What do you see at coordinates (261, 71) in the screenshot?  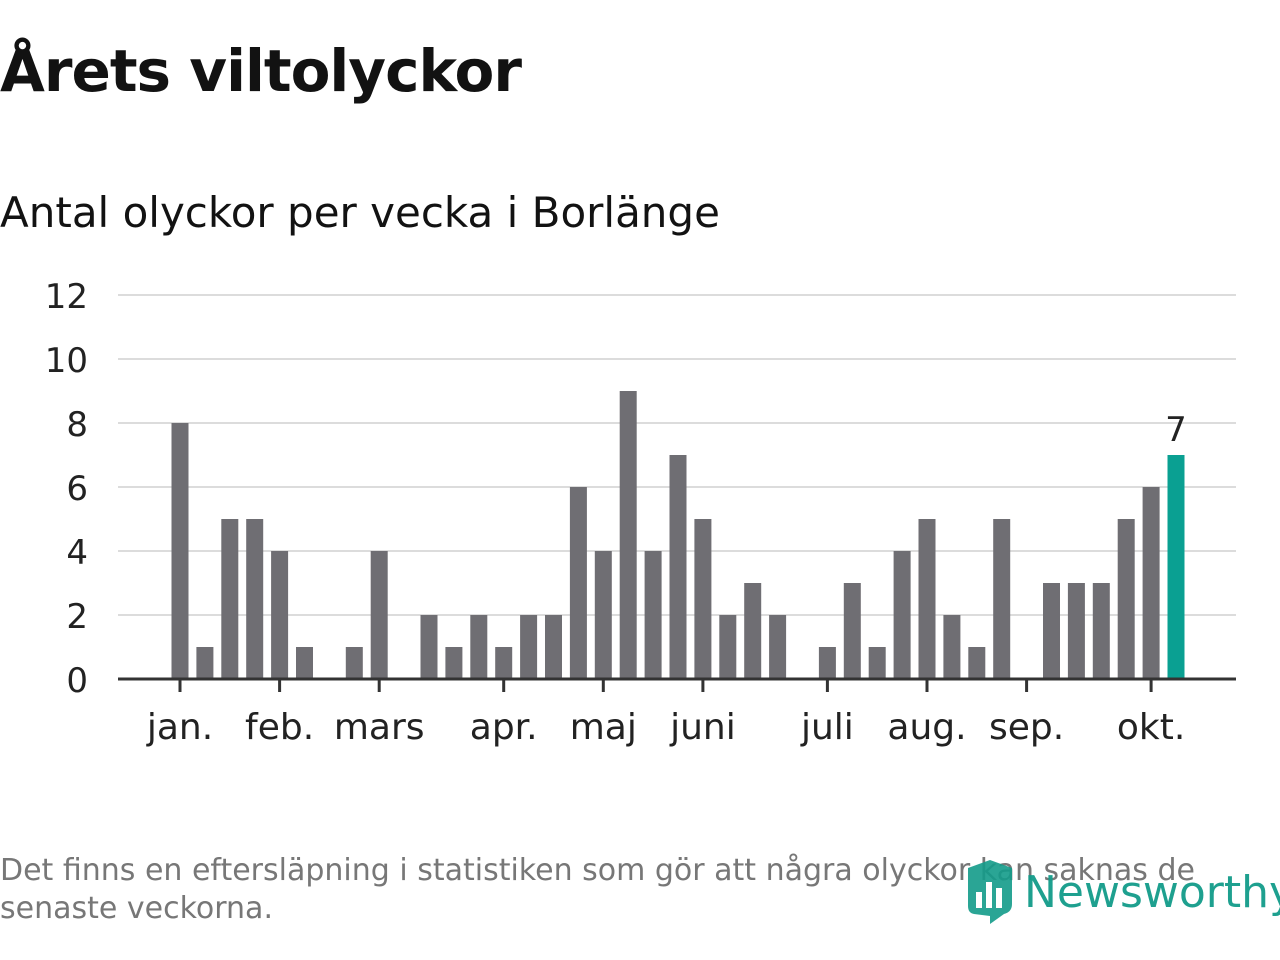 I see `chart-title: Årets viltolyckor` at bounding box center [261, 71].